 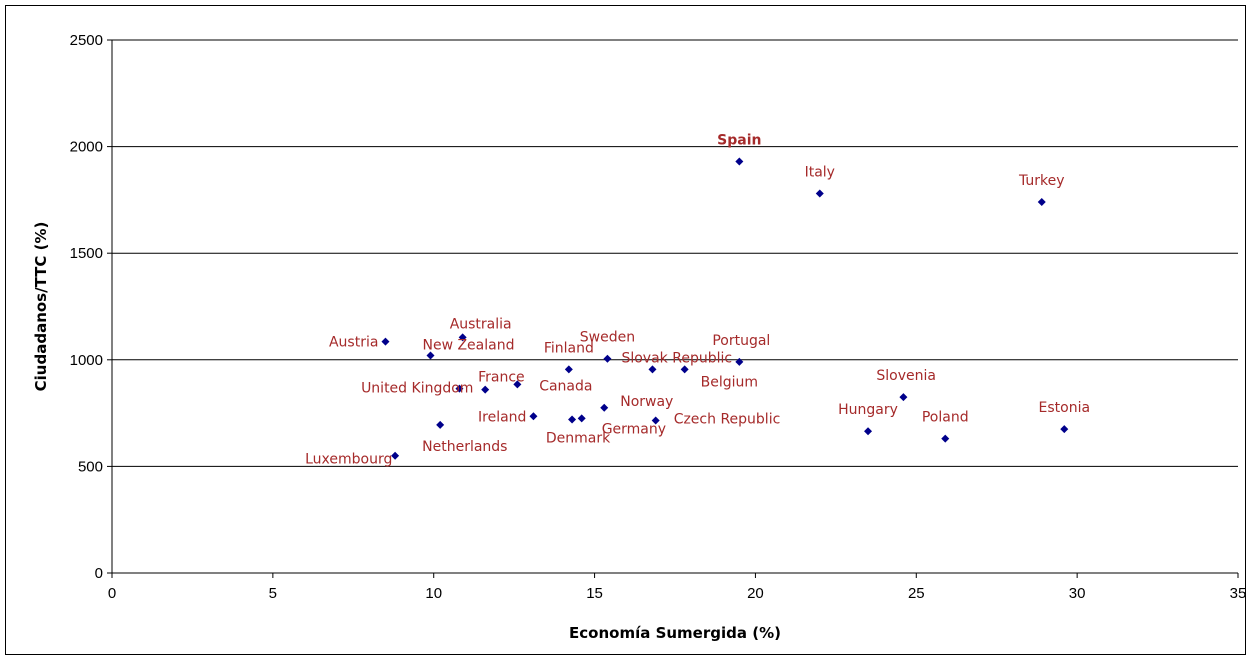 I want to click on x-tick-label: 10, so click(x=433, y=593).